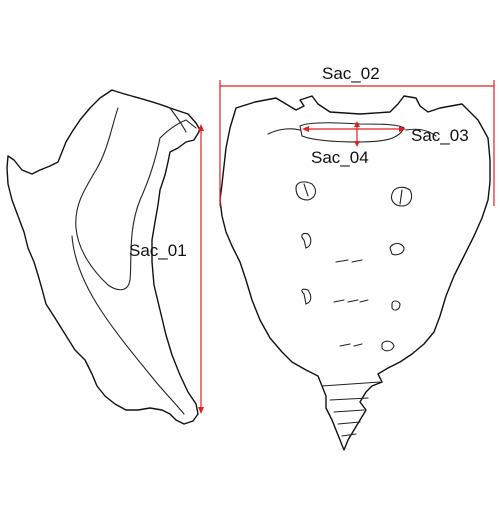 The image size is (500, 505). I want to click on sac03-label: Sac_03, so click(440, 135).